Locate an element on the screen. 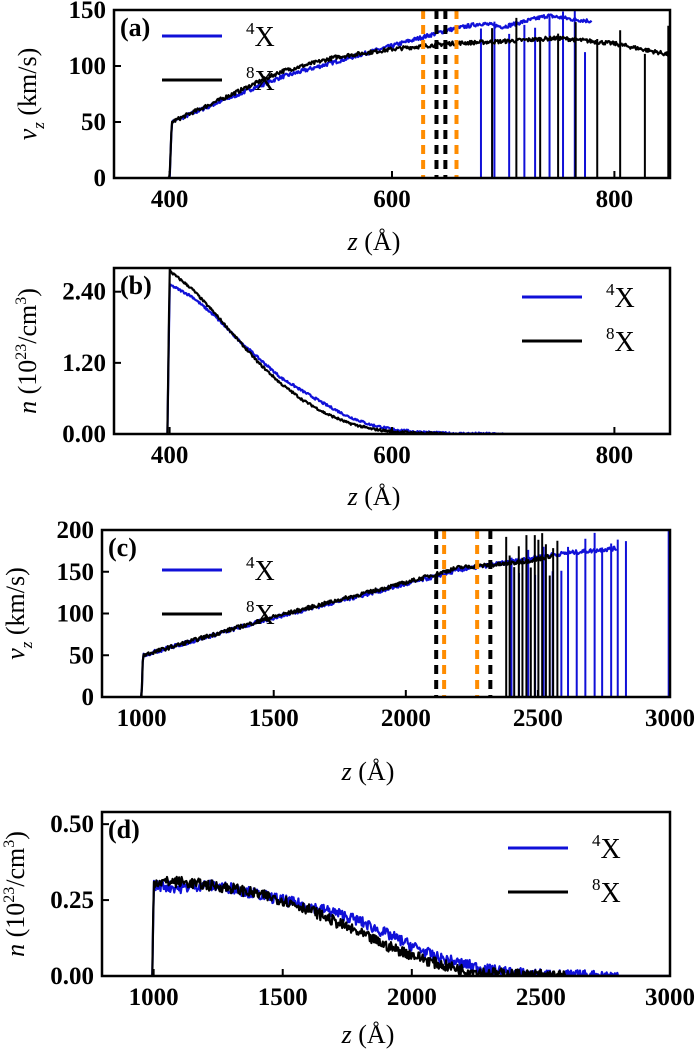  y-tick-label: 1.20 is located at coordinates (84, 363).